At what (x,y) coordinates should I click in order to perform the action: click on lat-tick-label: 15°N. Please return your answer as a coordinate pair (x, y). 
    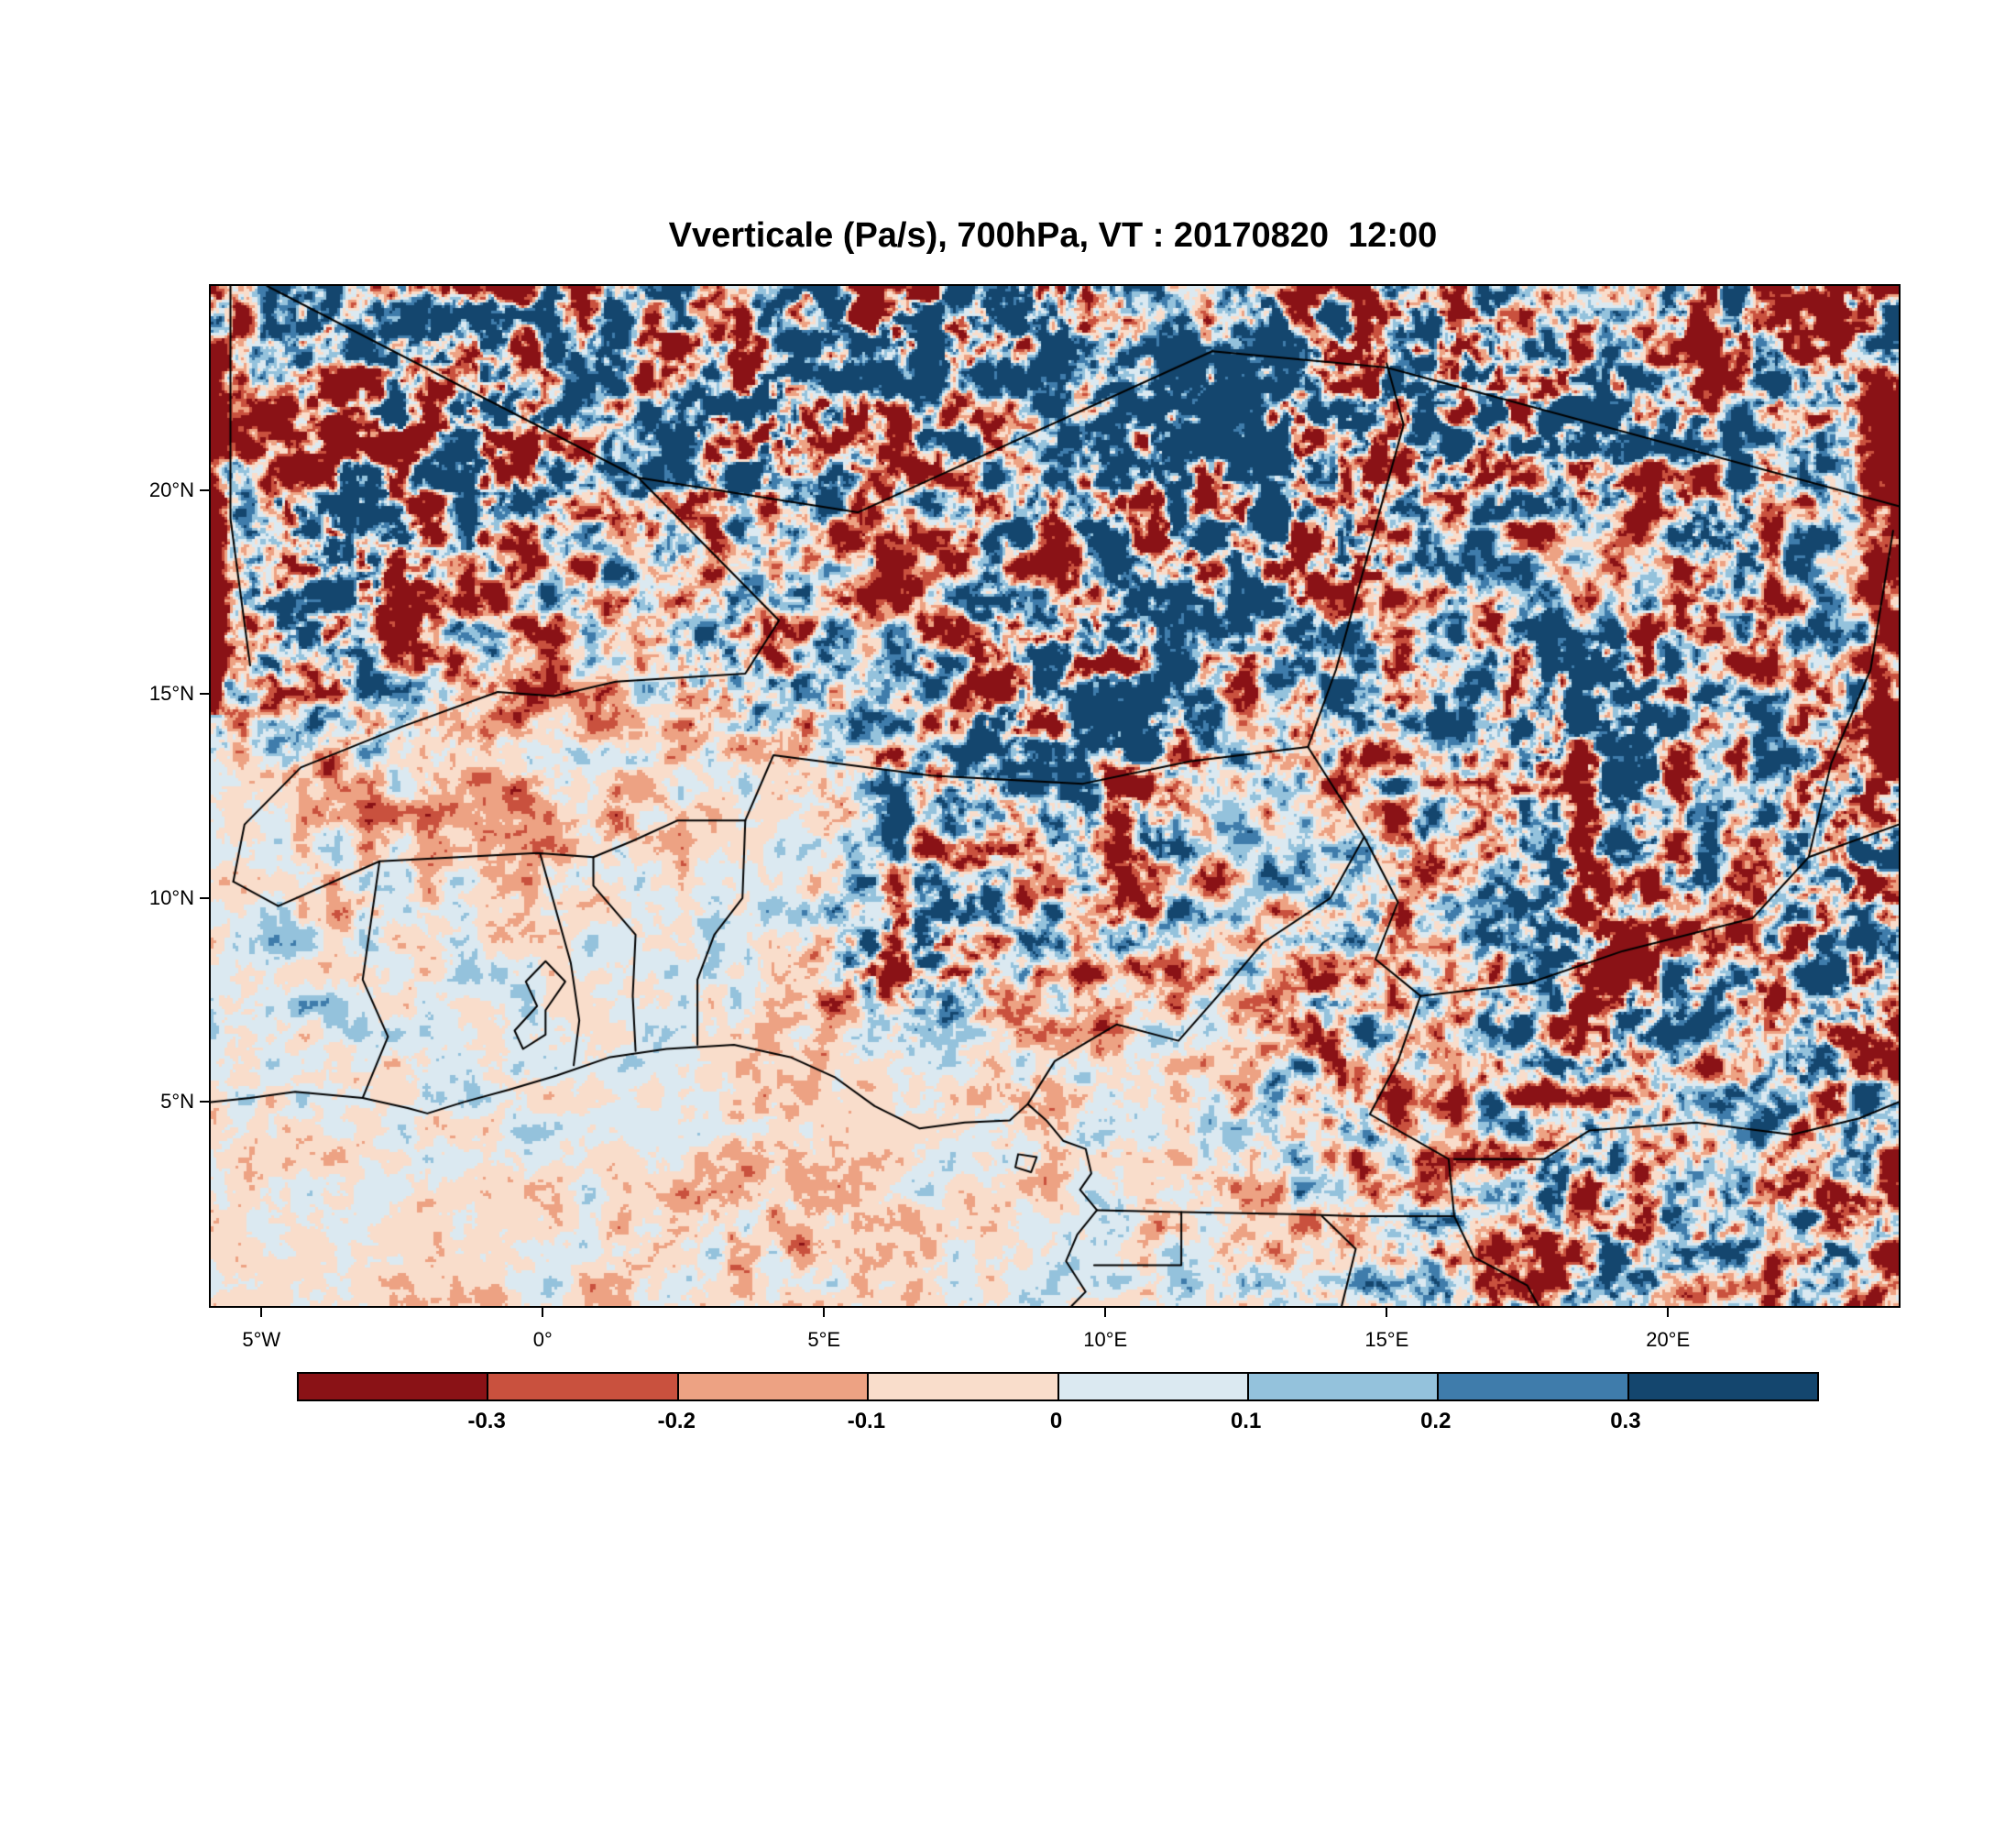
    Looking at the image, I should click on (171, 694).